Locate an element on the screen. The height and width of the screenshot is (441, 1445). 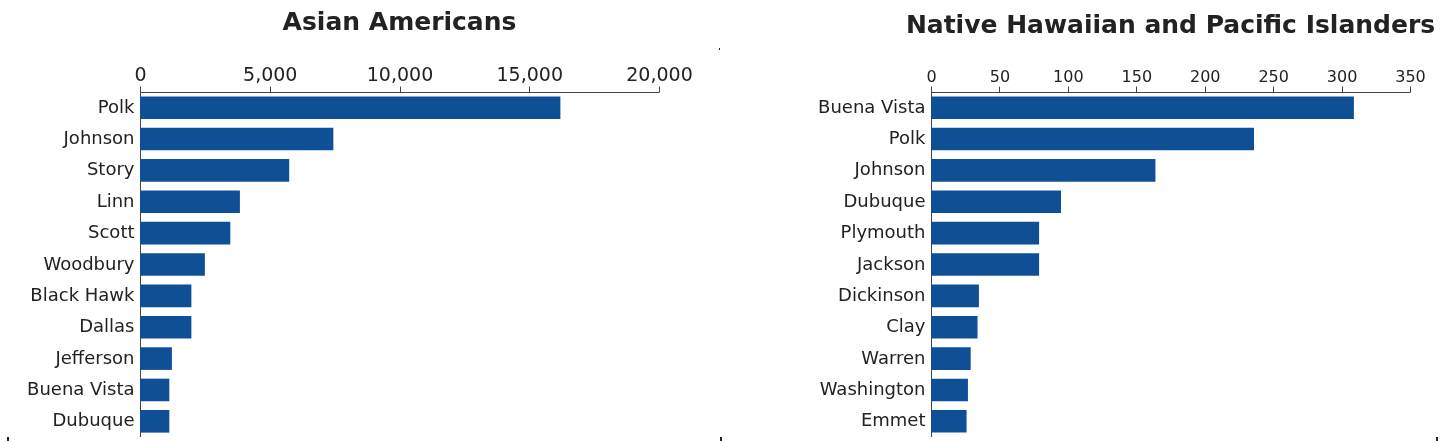
y-tick-label: Scott is located at coordinates (111, 232).